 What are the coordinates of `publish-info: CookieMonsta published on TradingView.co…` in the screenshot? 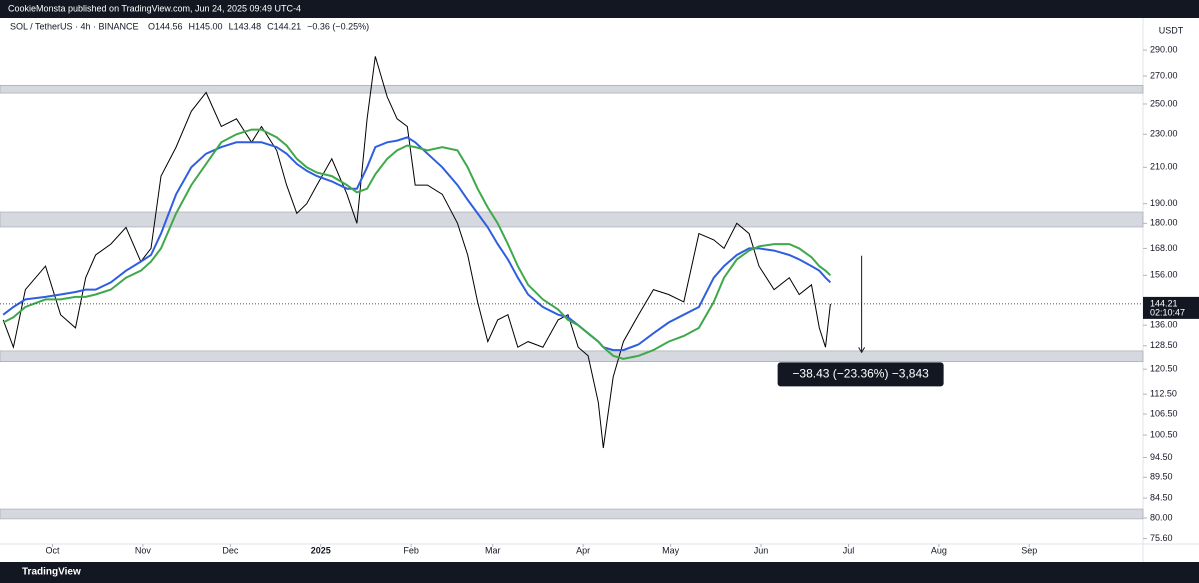 It's located at (154, 8).